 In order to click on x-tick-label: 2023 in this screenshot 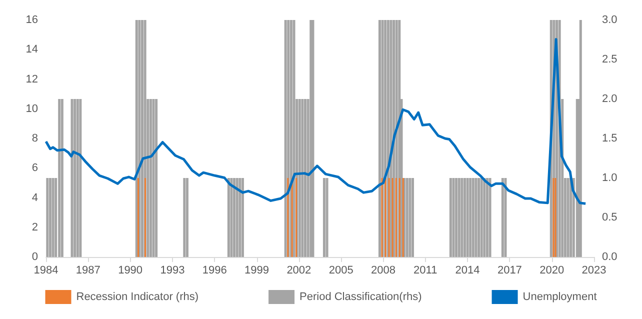, I will do `click(594, 270)`.